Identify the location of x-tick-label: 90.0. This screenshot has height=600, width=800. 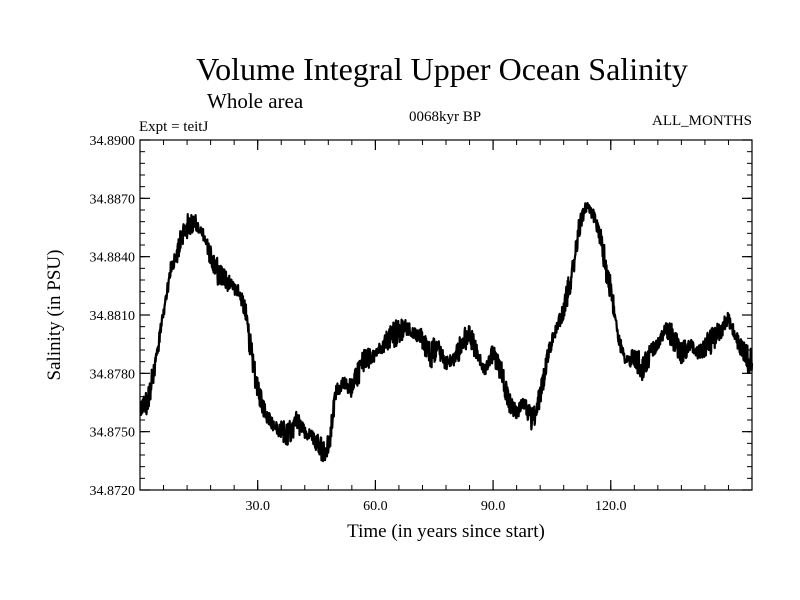
(493, 506).